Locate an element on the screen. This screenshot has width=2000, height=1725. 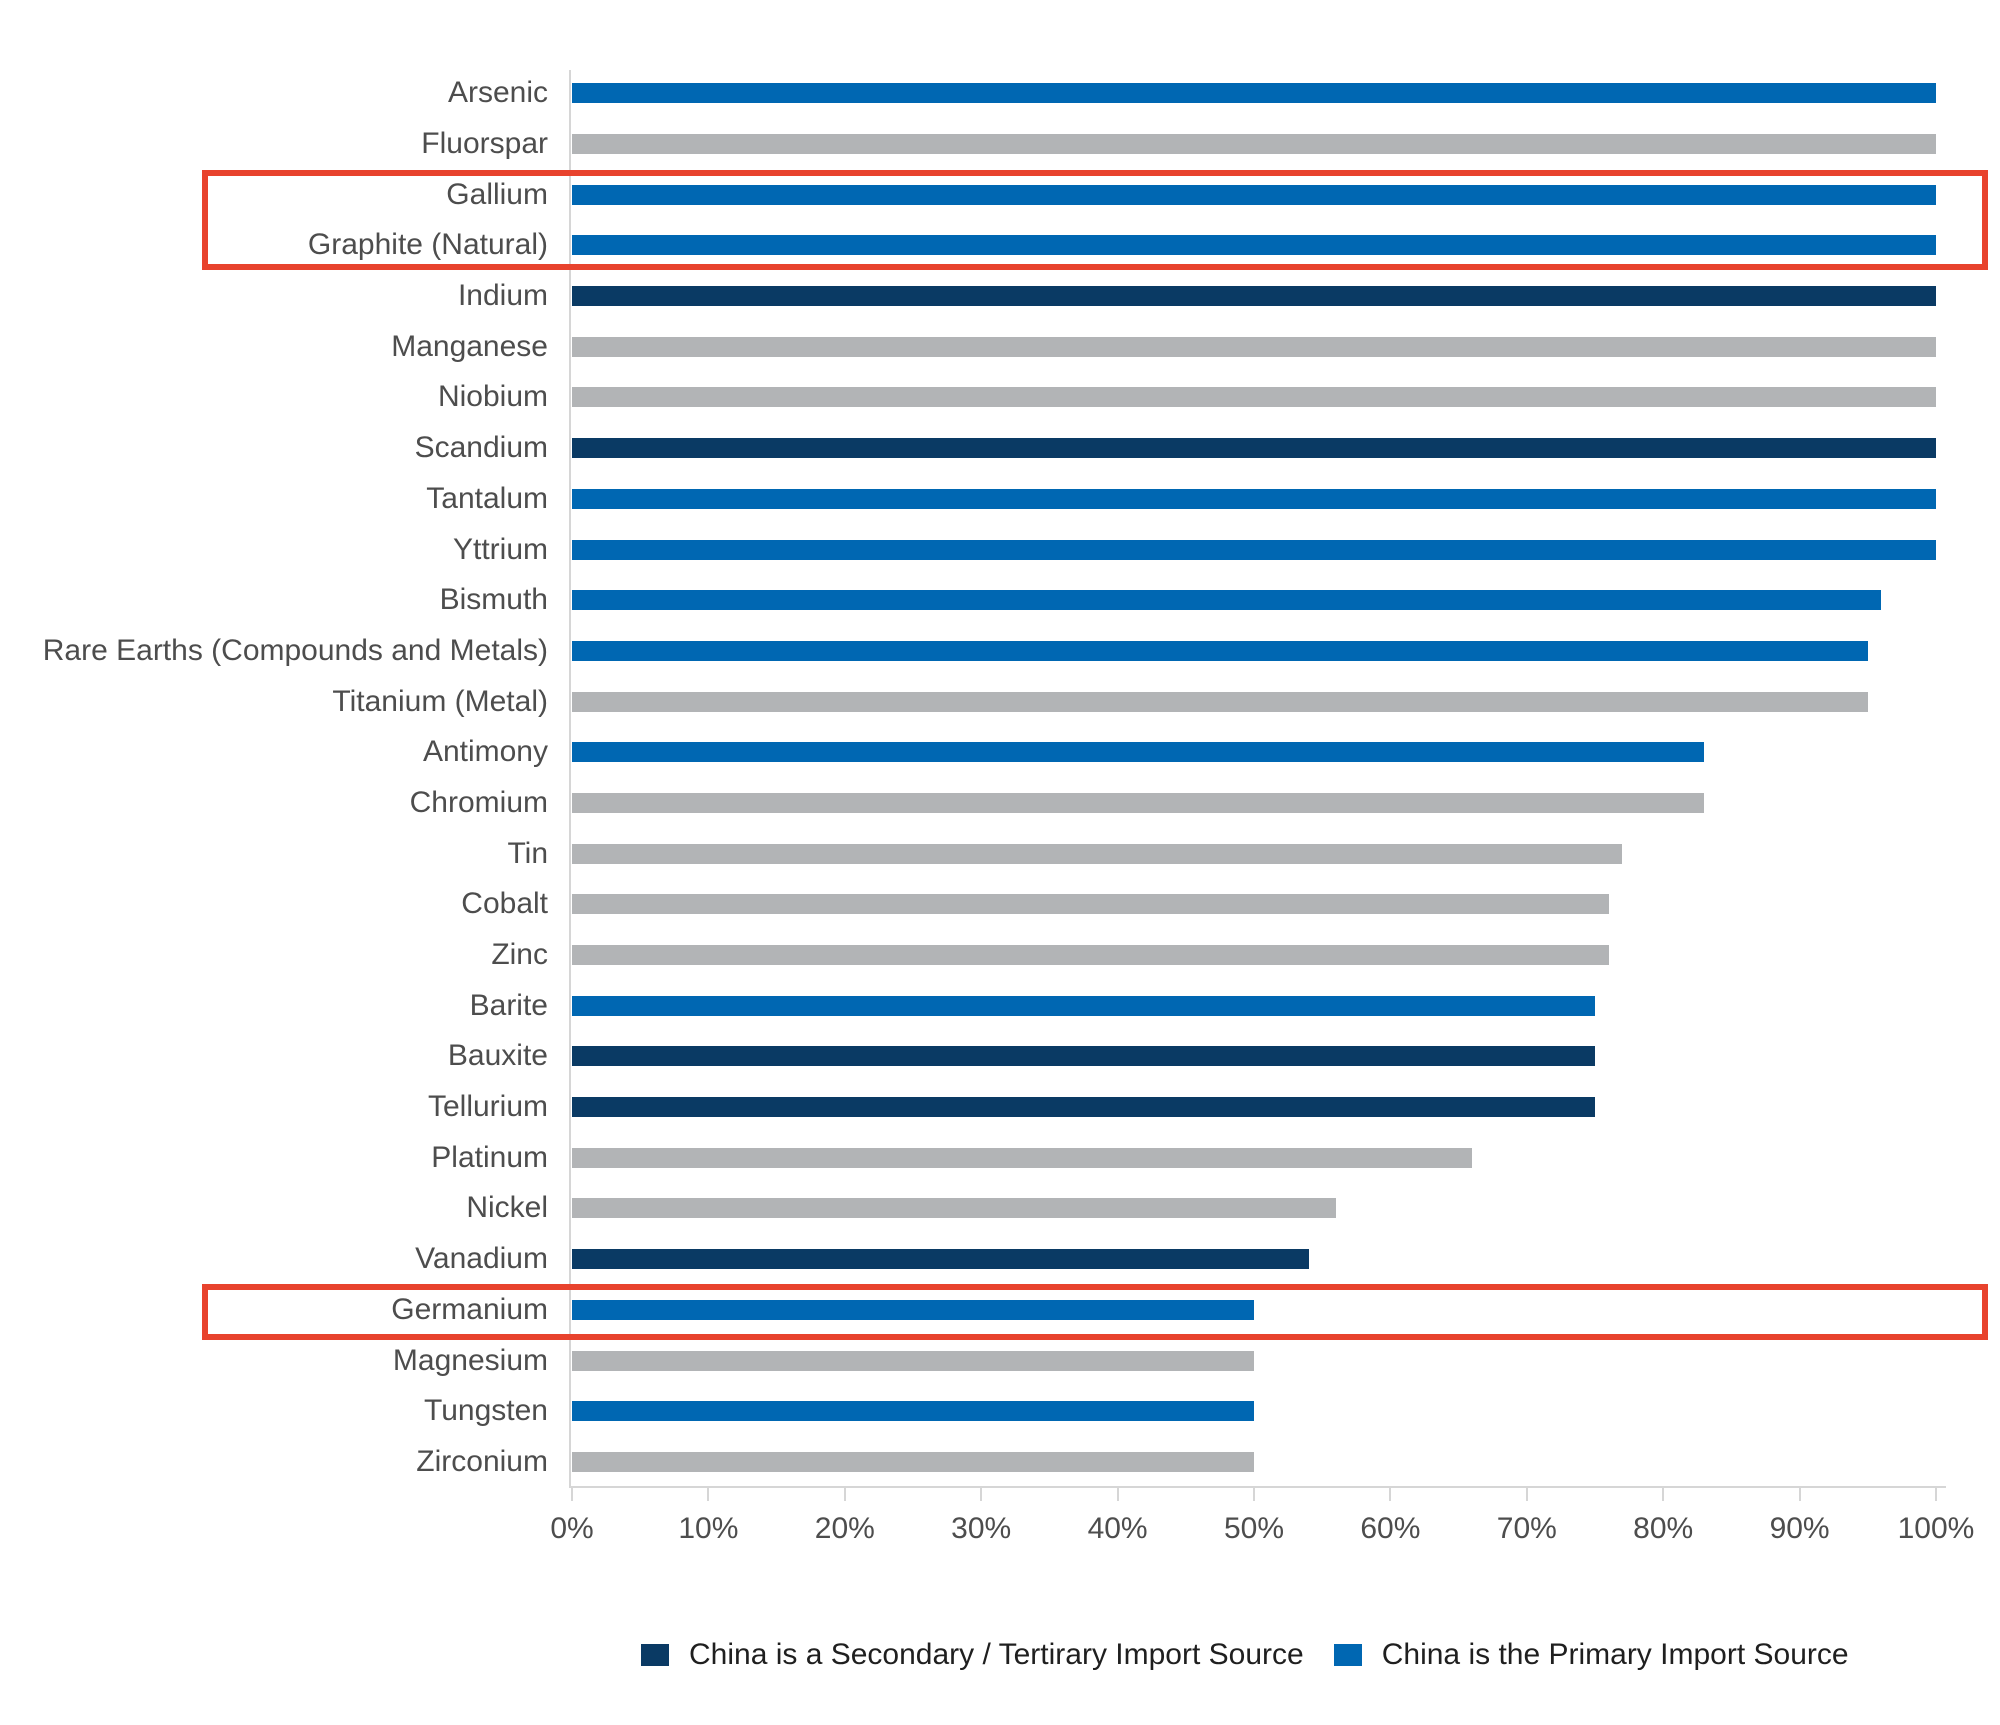
legend-swatch-secondary is located at coordinates (655, 1655).